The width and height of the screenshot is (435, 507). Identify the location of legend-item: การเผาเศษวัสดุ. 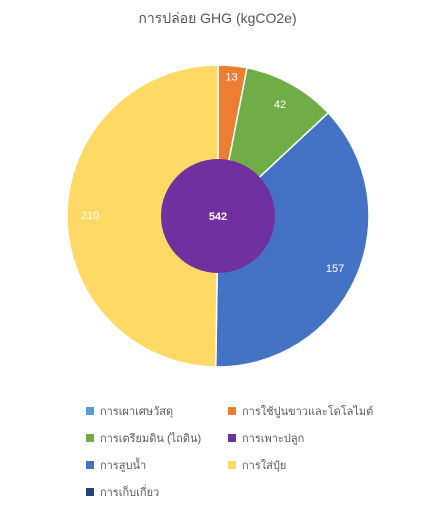
(154, 411).